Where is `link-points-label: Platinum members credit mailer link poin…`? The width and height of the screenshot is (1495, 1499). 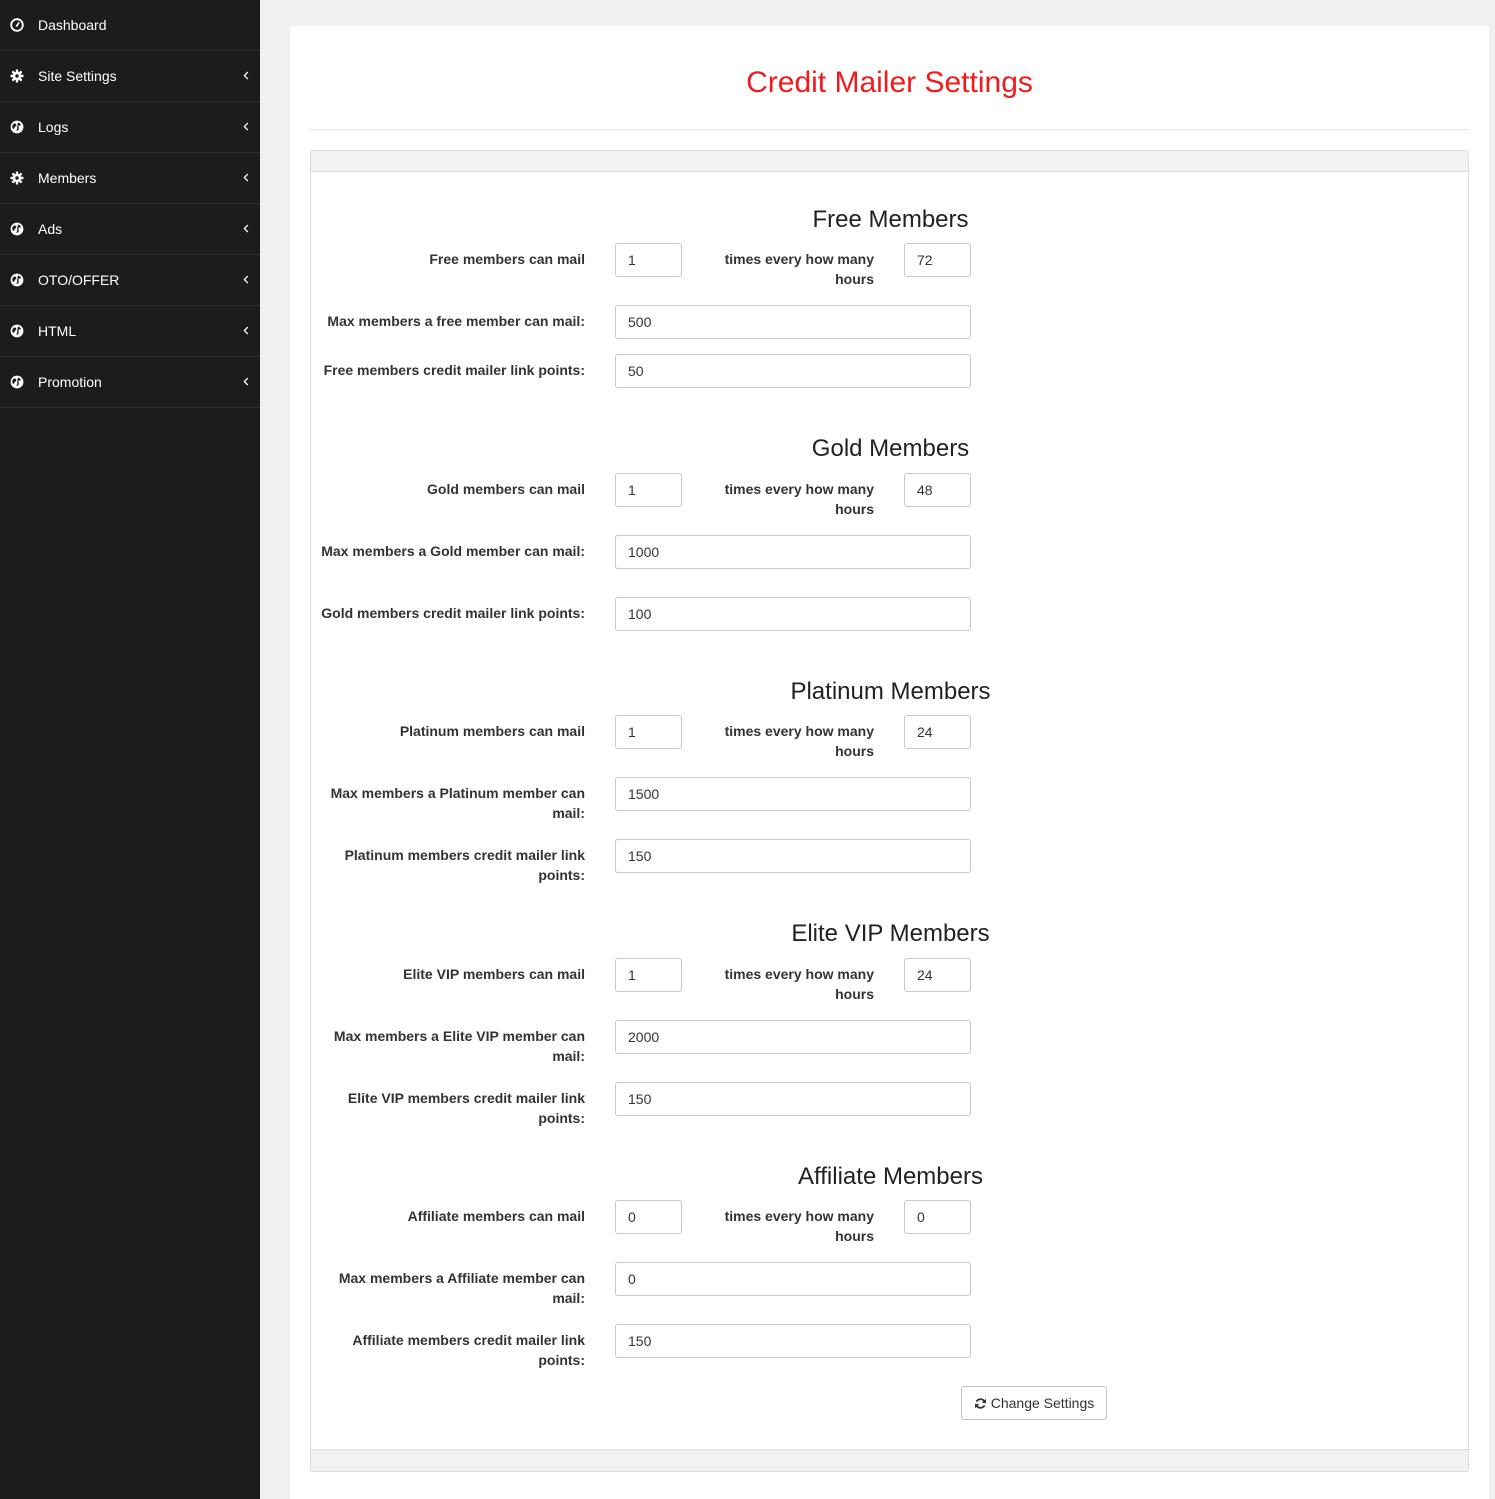
link-points-label: Platinum members credit mailer link poin… is located at coordinates (464, 865).